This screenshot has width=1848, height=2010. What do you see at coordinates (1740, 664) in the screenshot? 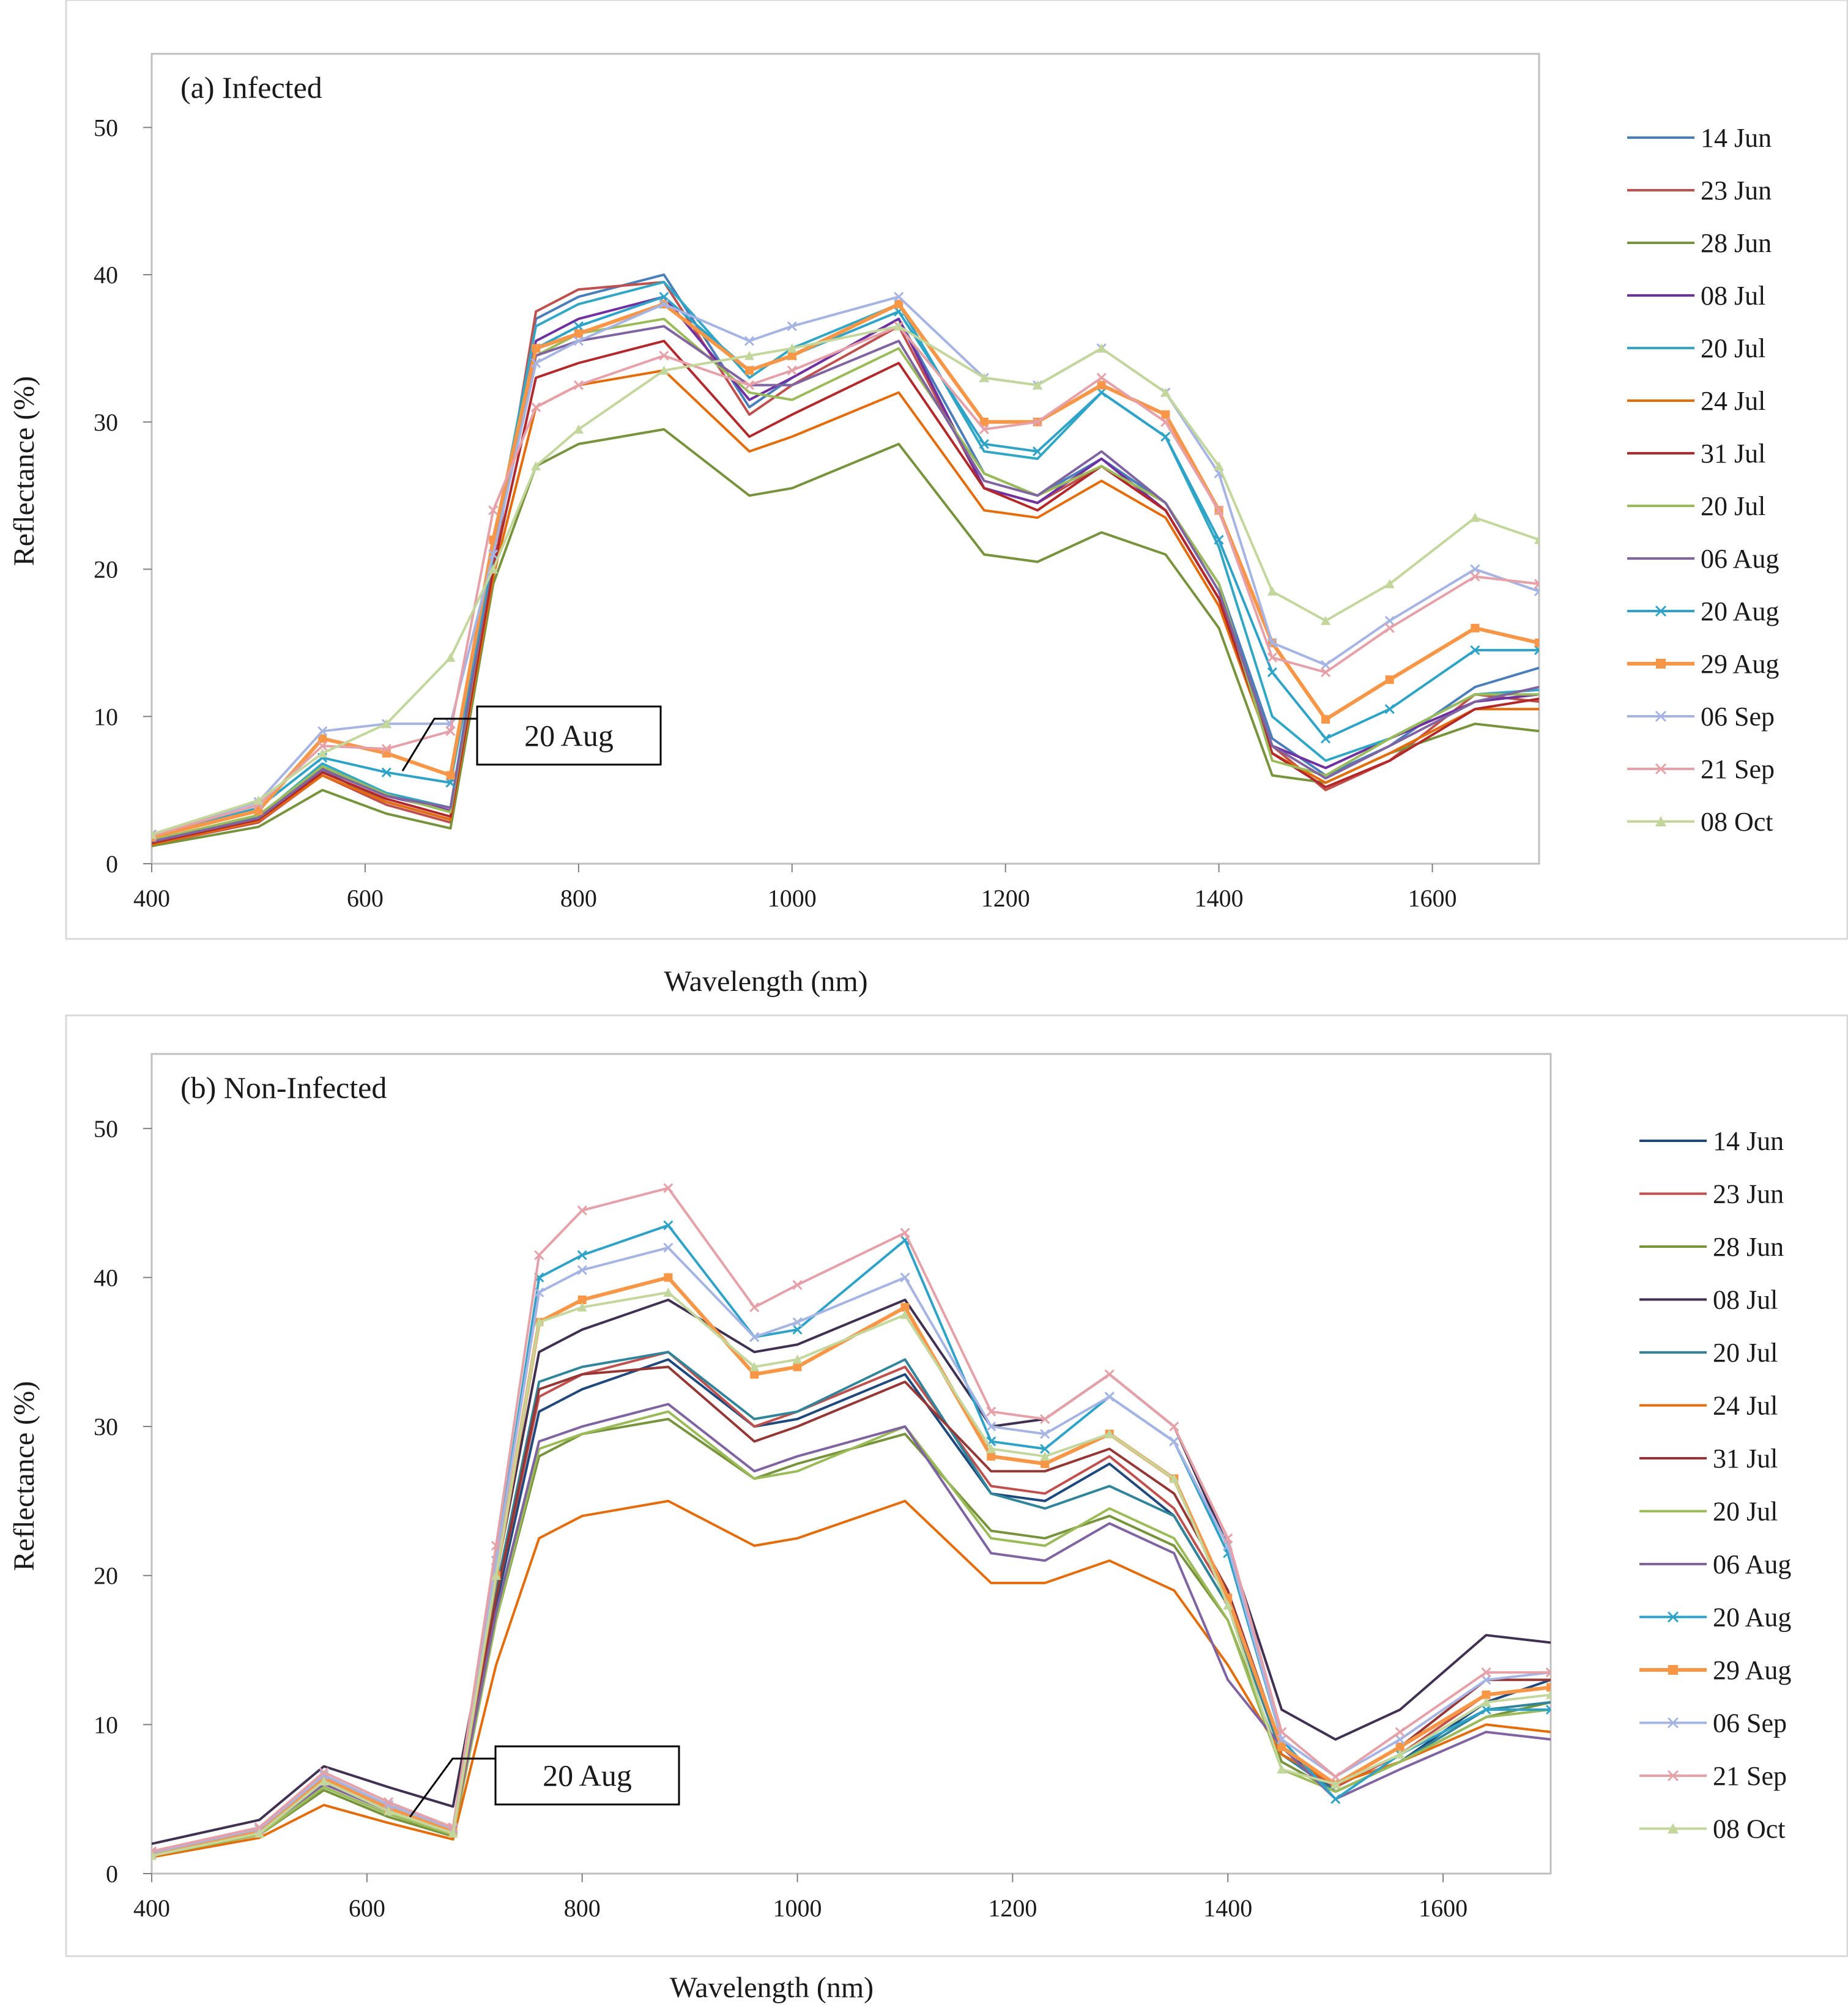
I see `legend-label: 29 Aug` at bounding box center [1740, 664].